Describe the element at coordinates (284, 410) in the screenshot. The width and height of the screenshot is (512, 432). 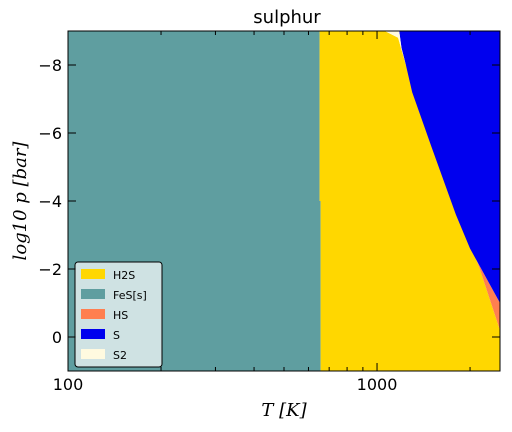
I see `x-axis-label: T [K]` at that location.